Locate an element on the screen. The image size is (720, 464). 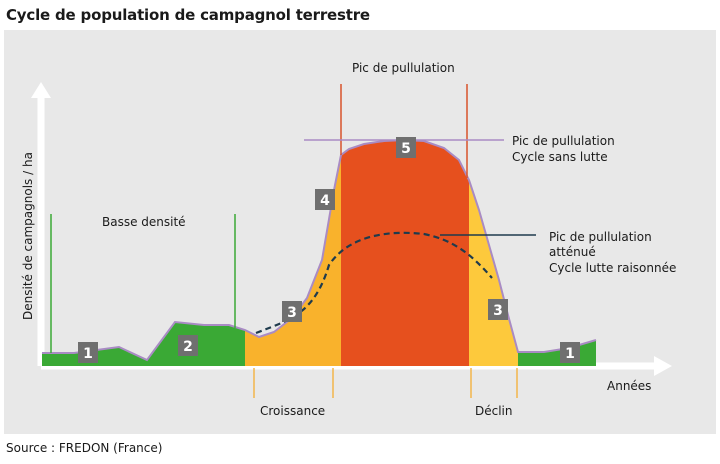
phase-badge: 5 is located at coordinates (406, 147).